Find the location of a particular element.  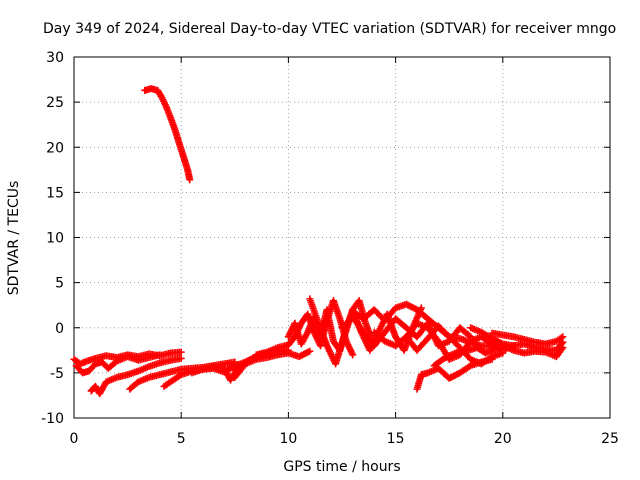

y-tick-label: -5 is located at coordinates (57, 374).